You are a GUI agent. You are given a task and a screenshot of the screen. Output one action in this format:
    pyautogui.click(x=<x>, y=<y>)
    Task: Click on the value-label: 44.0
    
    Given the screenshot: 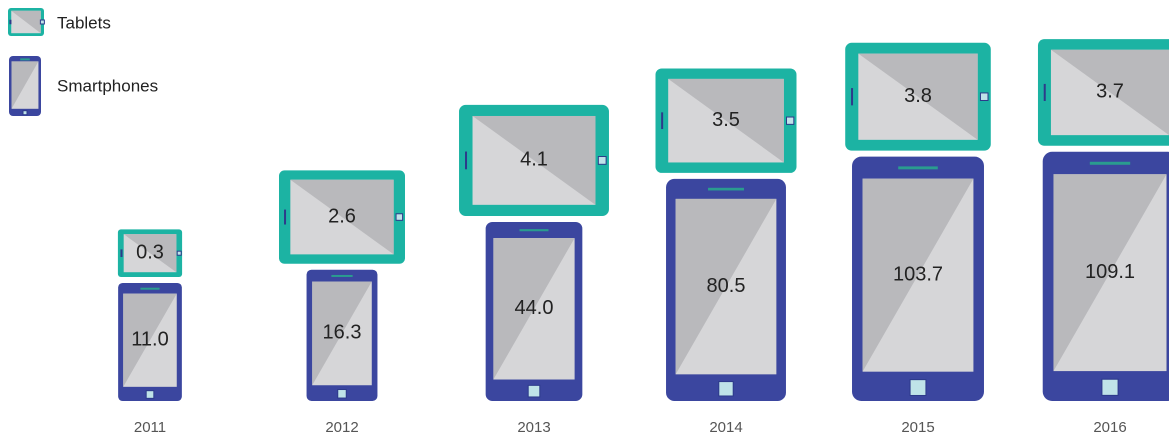 What is the action you would take?
    pyautogui.click(x=534, y=308)
    